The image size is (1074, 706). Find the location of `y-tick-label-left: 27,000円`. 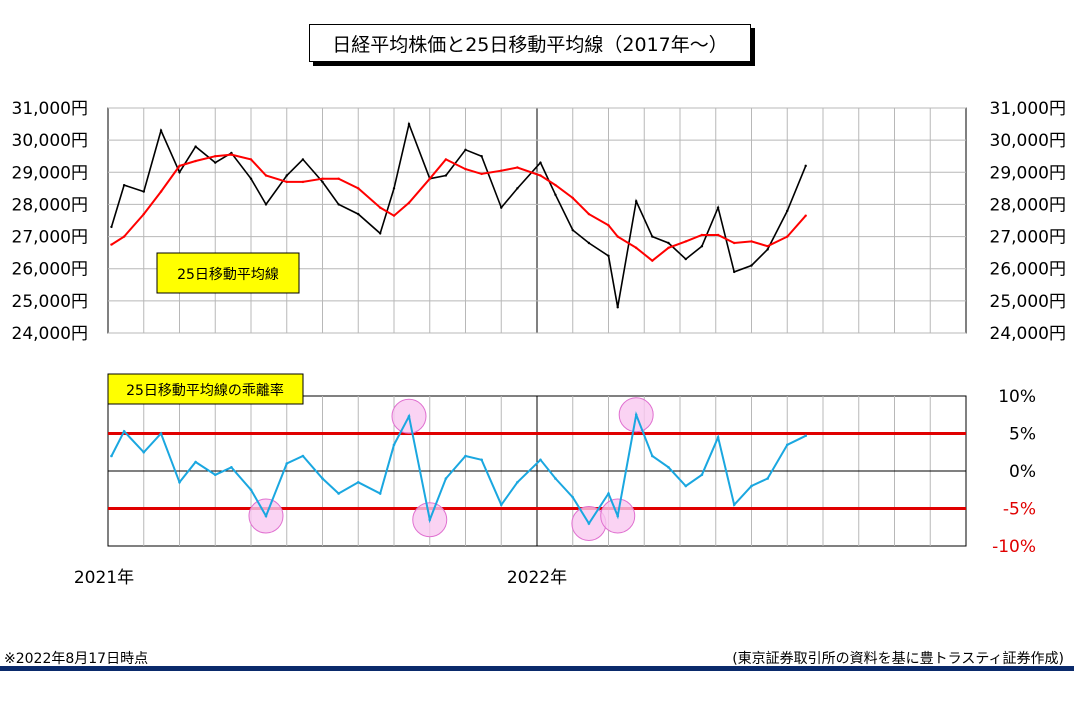

y-tick-label-left: 27,000円 is located at coordinates (50, 238).